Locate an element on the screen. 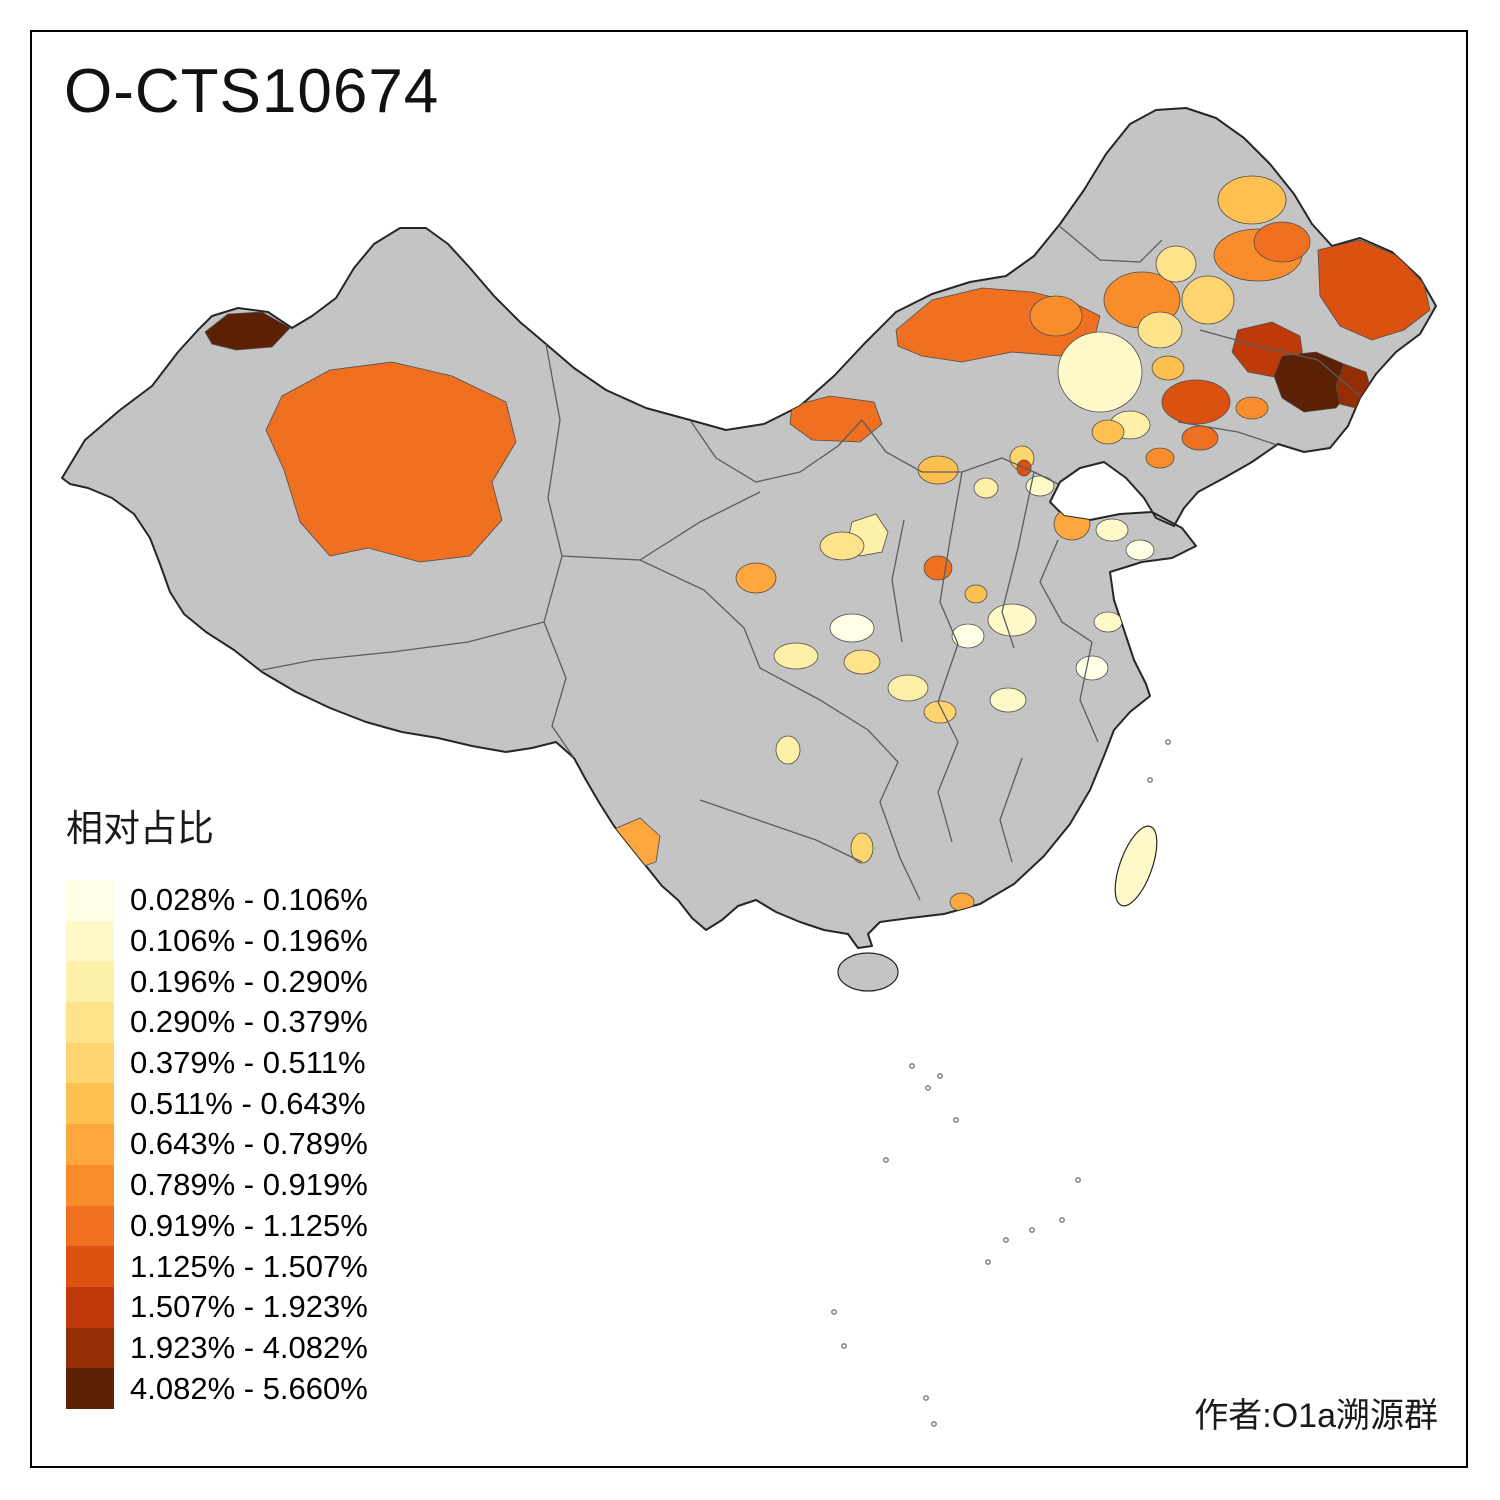 This screenshot has height=1500, width=1500. taiwan-island is located at coordinates (1136, 866).